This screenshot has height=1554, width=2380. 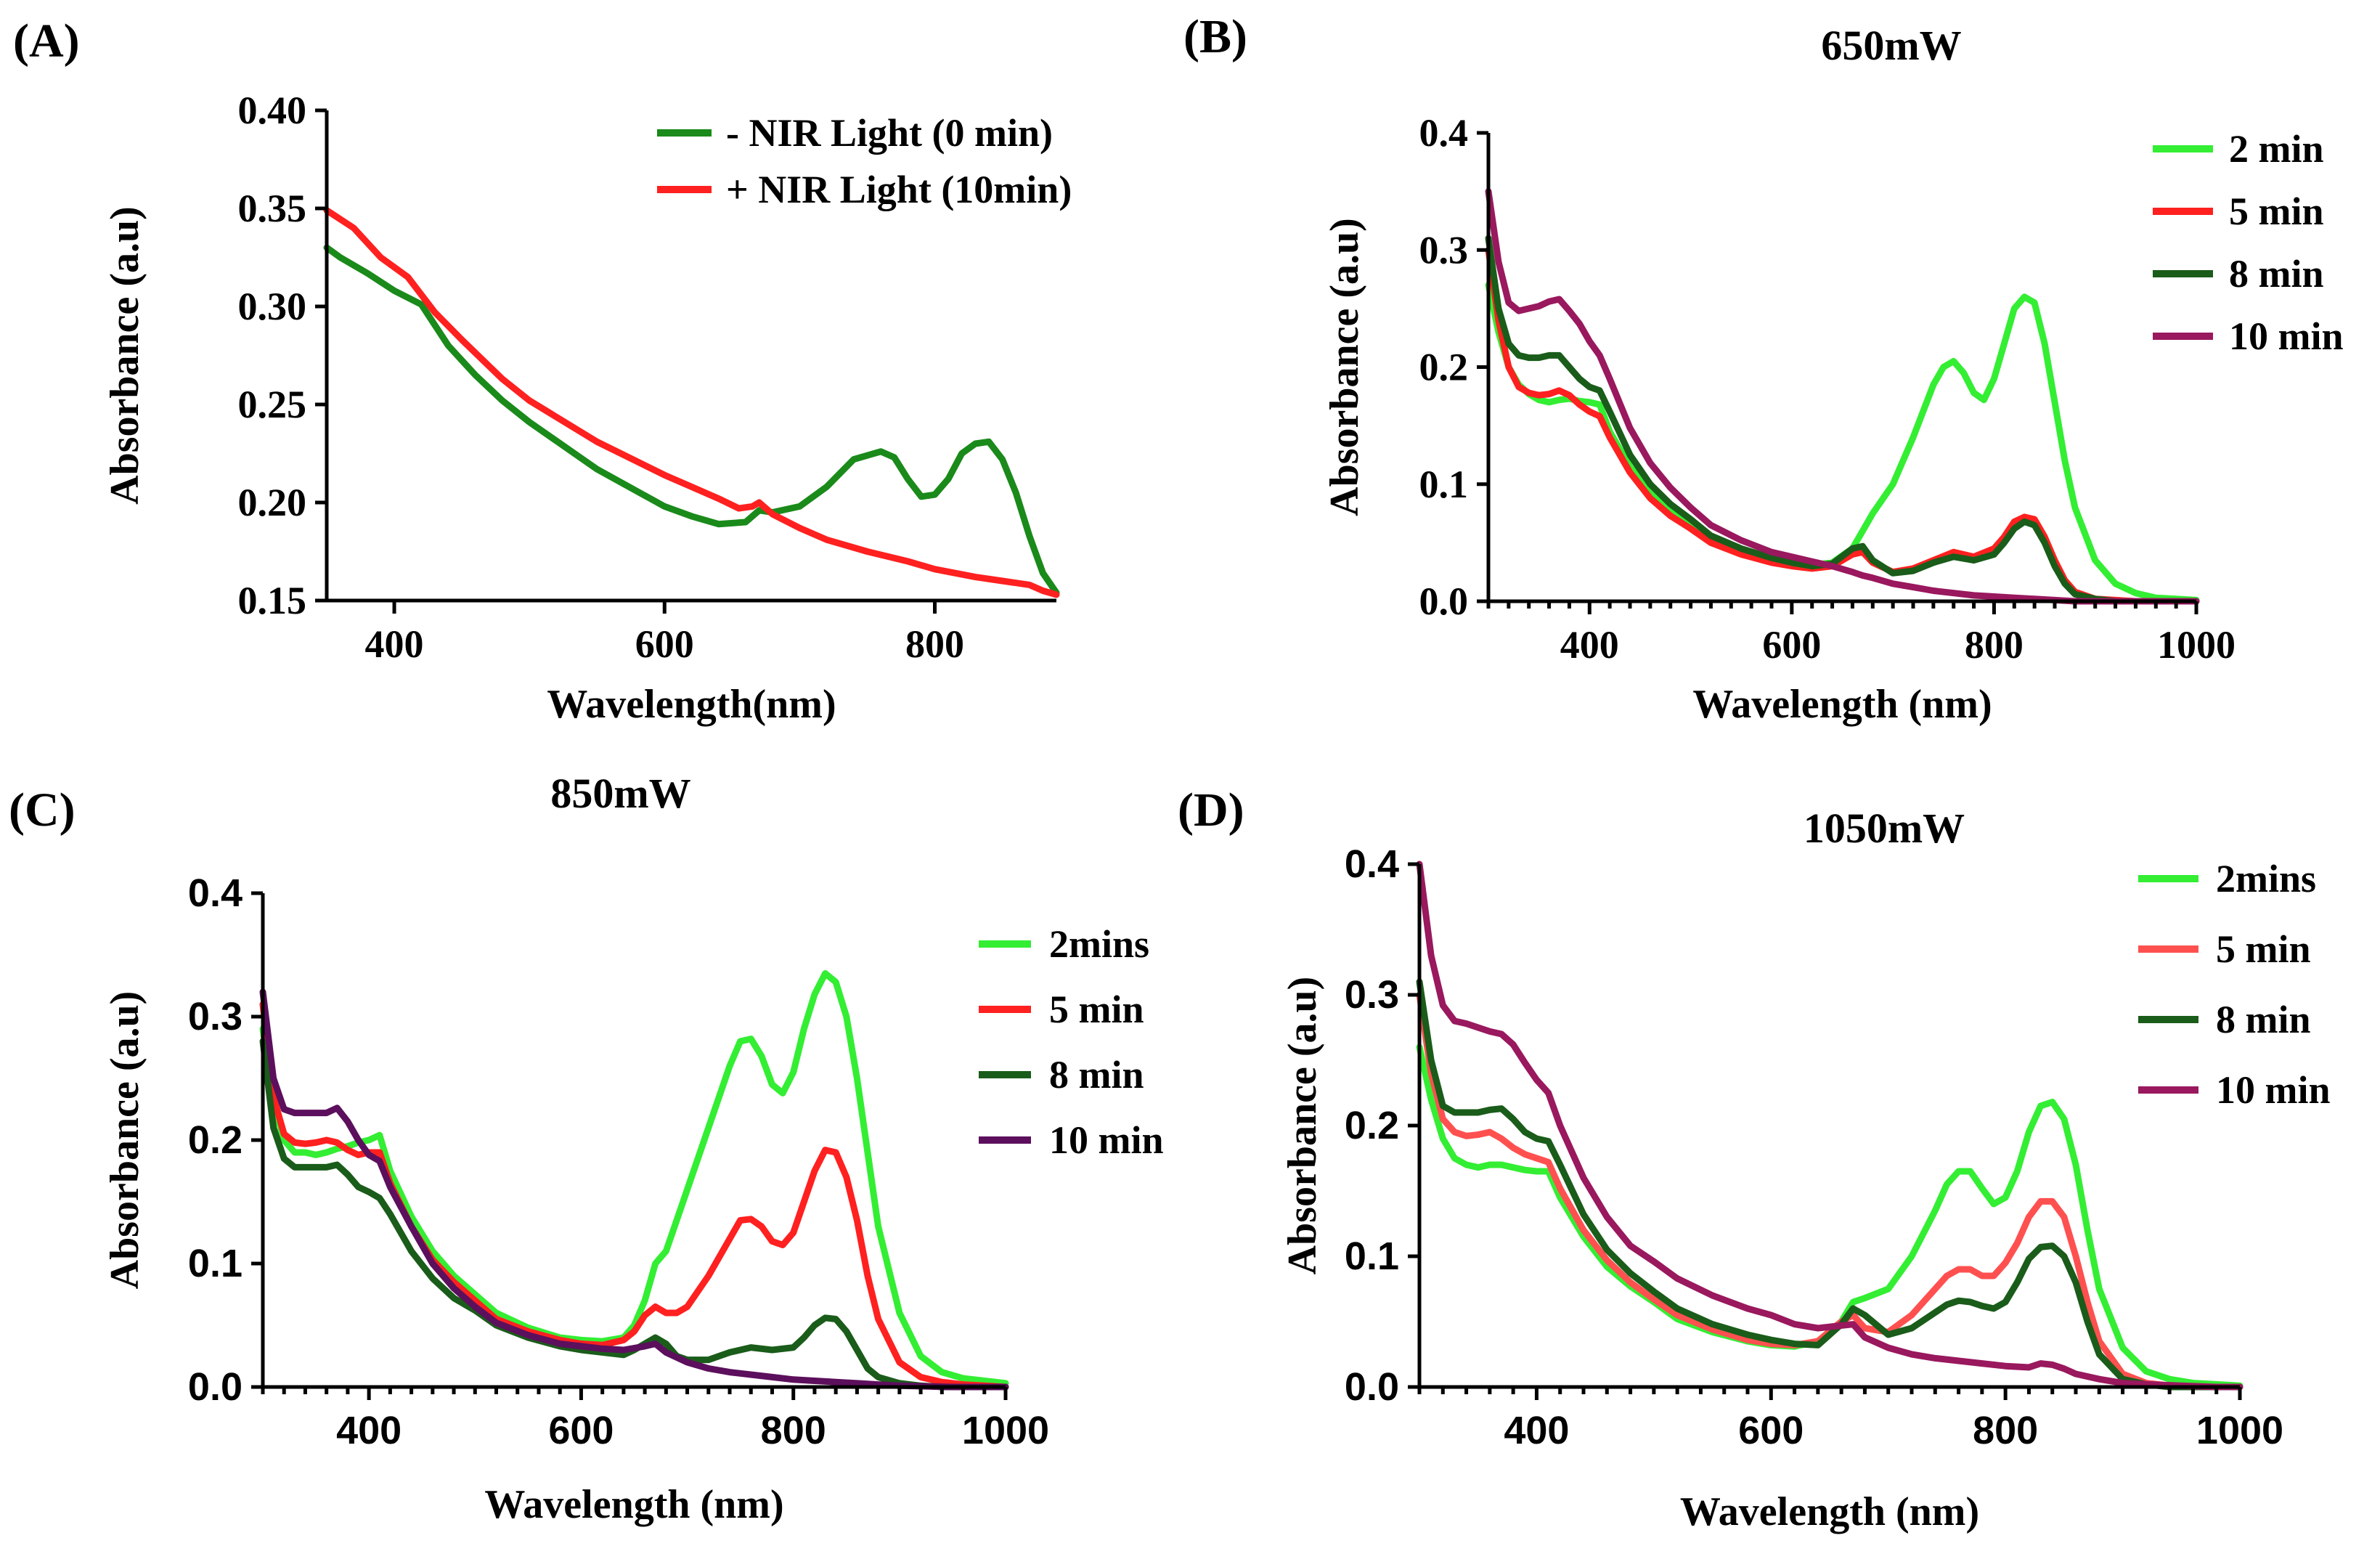 What do you see at coordinates (2276, 149) in the screenshot?
I see `legend-label: 2 min` at bounding box center [2276, 149].